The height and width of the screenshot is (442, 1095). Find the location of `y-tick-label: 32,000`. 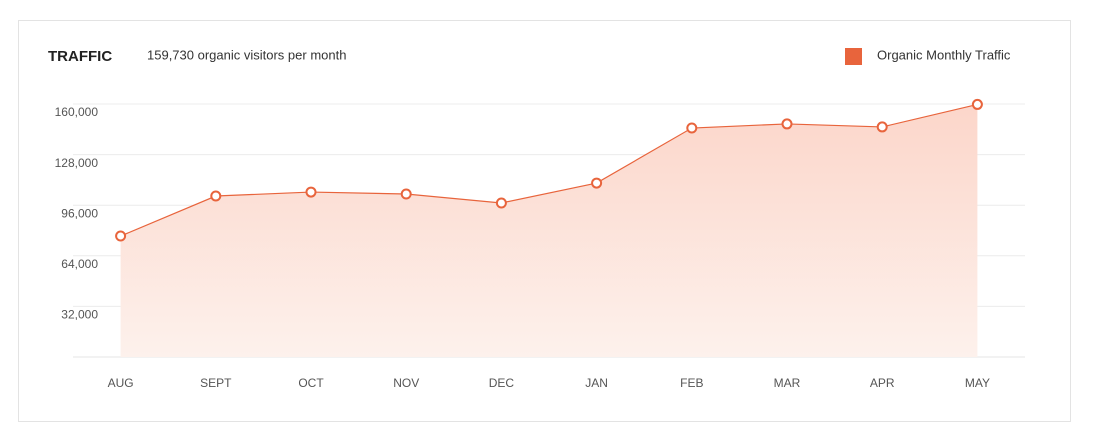

y-tick-label: 32,000 is located at coordinates (79, 315).